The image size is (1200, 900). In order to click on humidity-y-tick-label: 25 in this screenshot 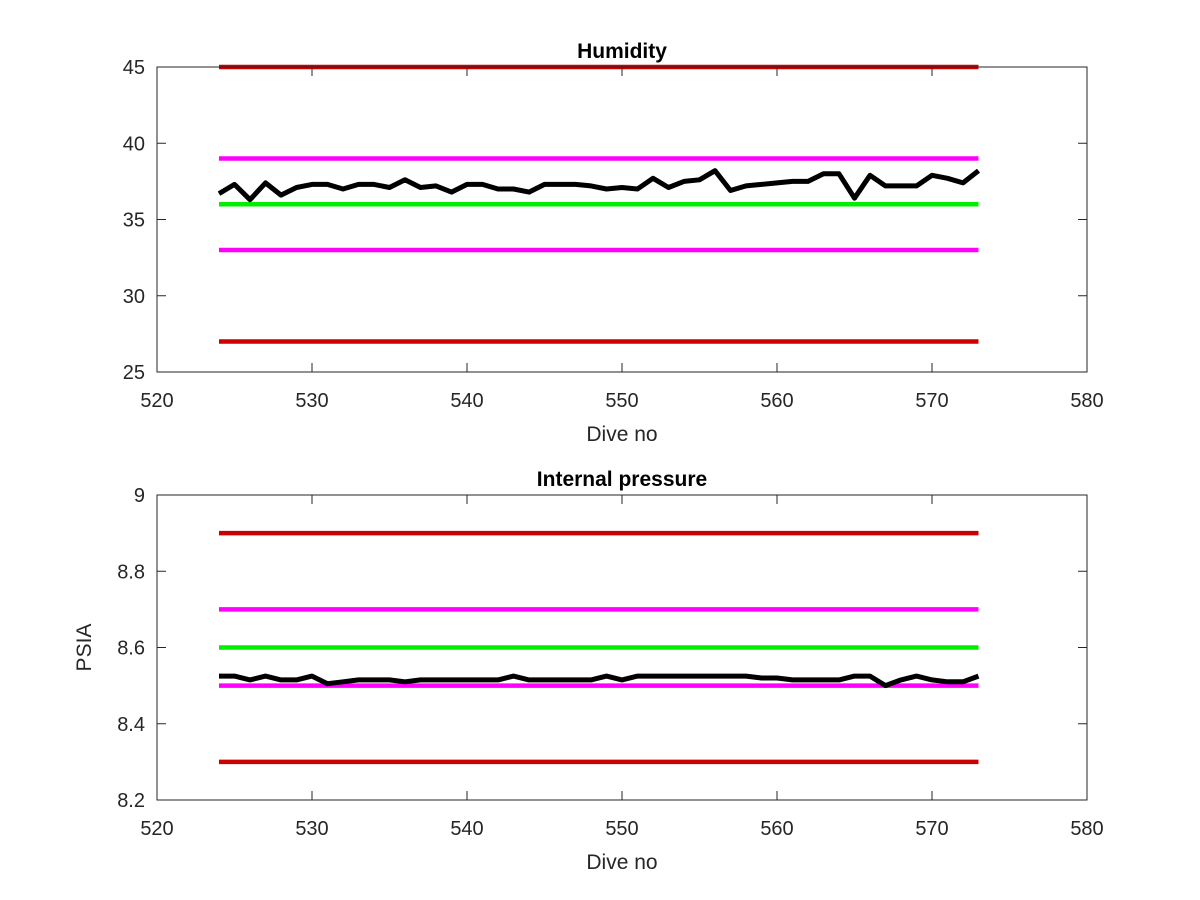, I will do `click(134, 373)`.